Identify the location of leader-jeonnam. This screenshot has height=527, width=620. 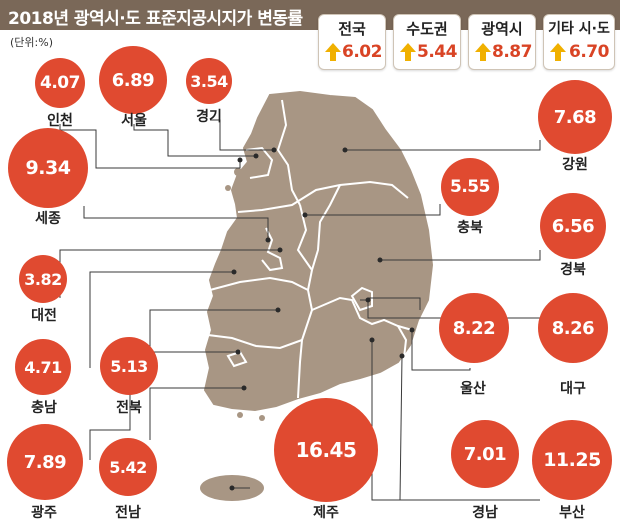
(196, 413).